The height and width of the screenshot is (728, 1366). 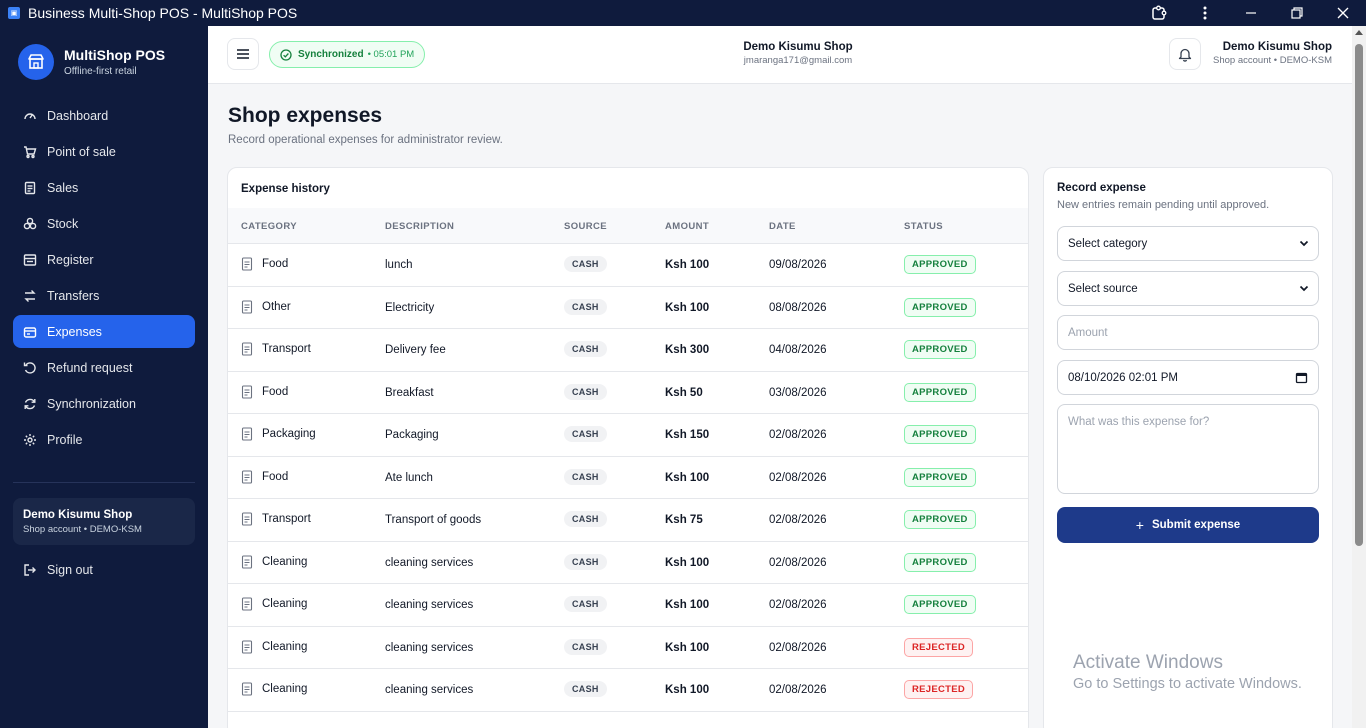 I want to click on calendar-icon, so click(x=1301, y=378).